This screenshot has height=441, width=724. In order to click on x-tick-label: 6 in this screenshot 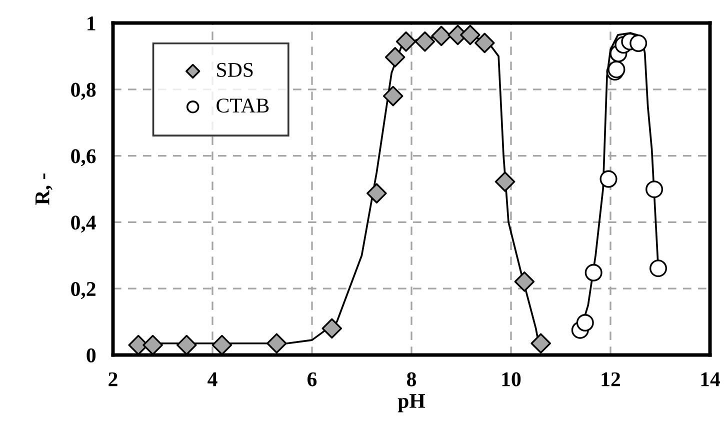, I will do `click(312, 379)`.